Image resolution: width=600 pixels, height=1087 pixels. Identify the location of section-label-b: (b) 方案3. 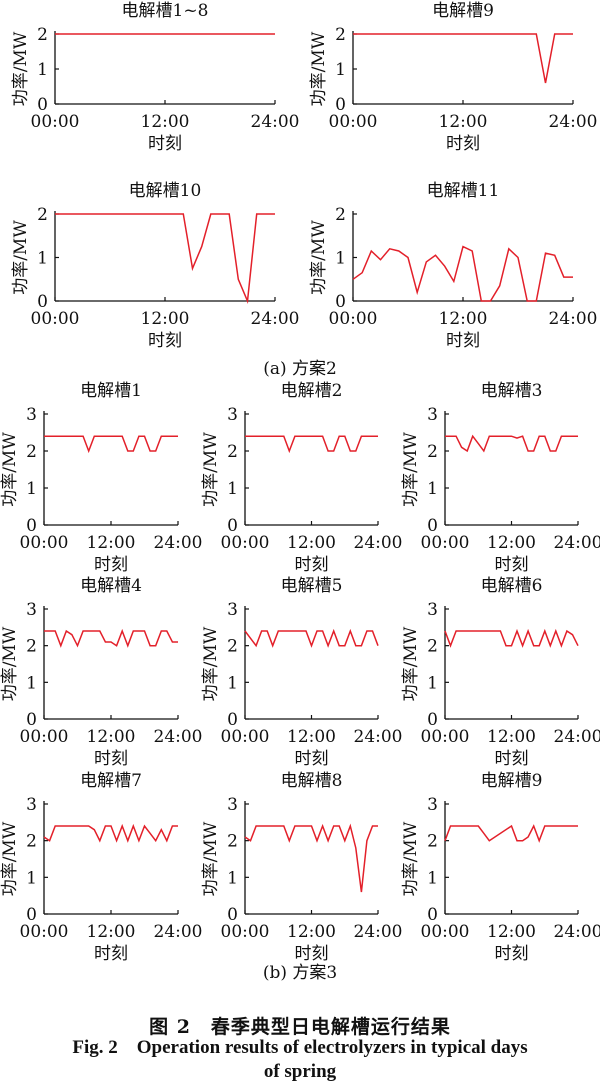
(300, 973).